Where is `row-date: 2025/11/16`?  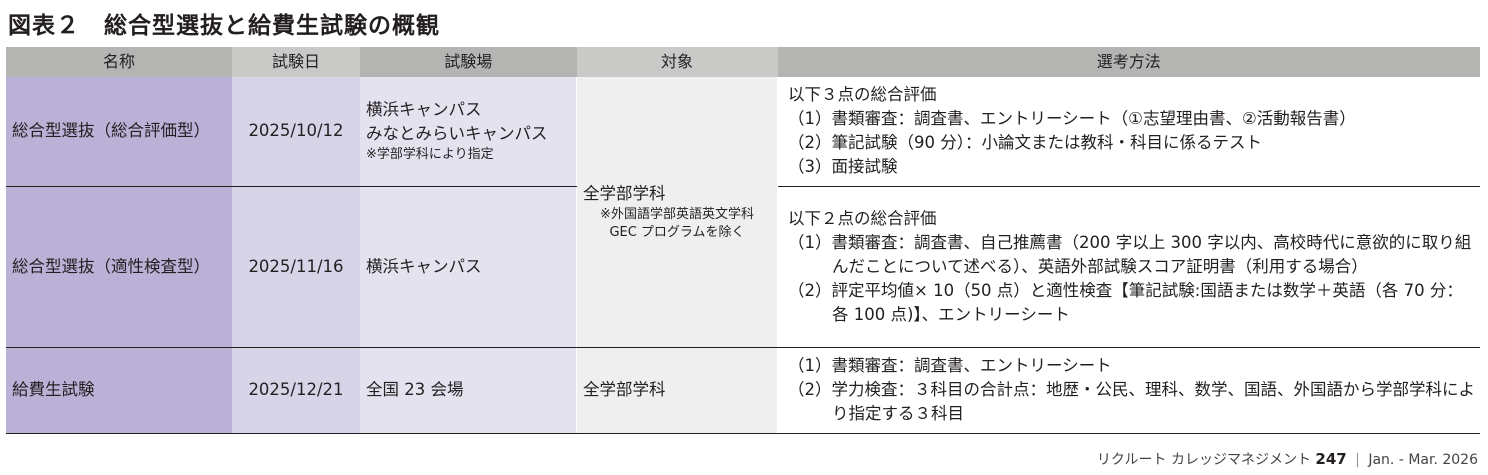 row-date: 2025/11/16 is located at coordinates (296, 267).